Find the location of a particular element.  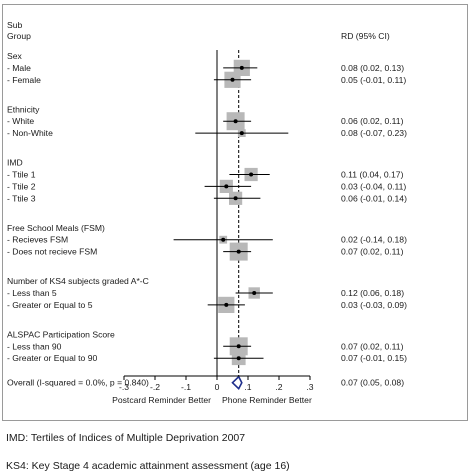

row-ci-2-0: 0.11 (0.04, 0.17) is located at coordinates (372, 175).